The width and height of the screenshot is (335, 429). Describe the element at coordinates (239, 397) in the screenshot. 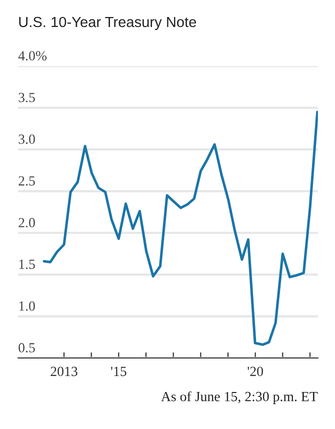

I see `text: As of June 15, 2:30 p.m. ET` at that location.